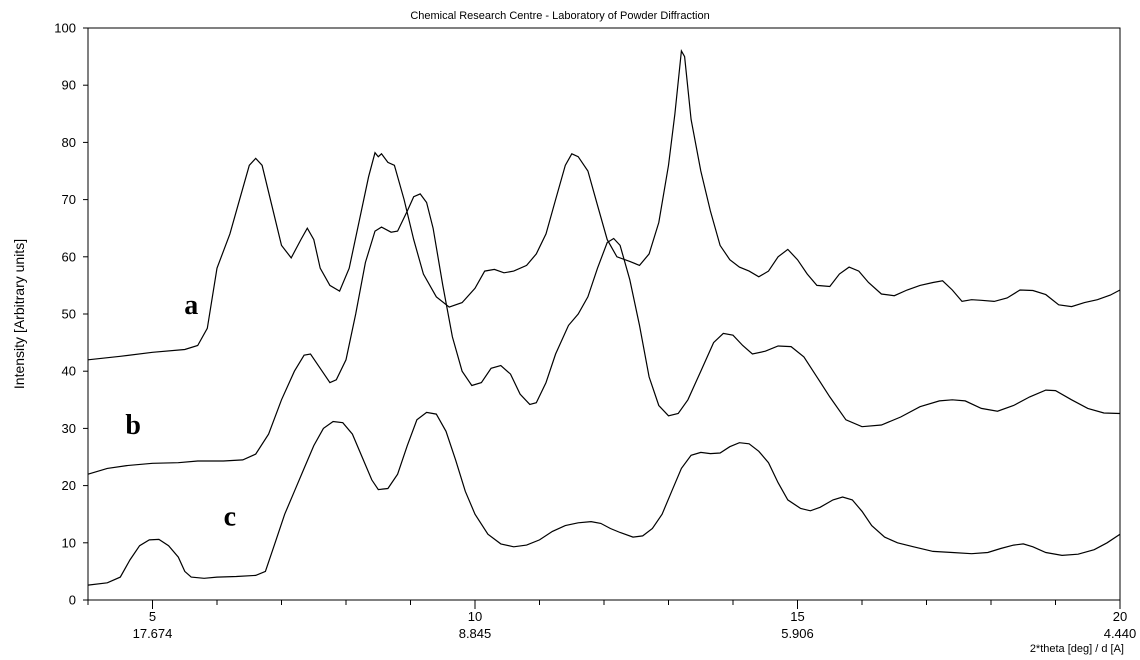  Describe the element at coordinates (797, 633) in the screenshot. I see `x-tick-label-d: 5.906` at that location.